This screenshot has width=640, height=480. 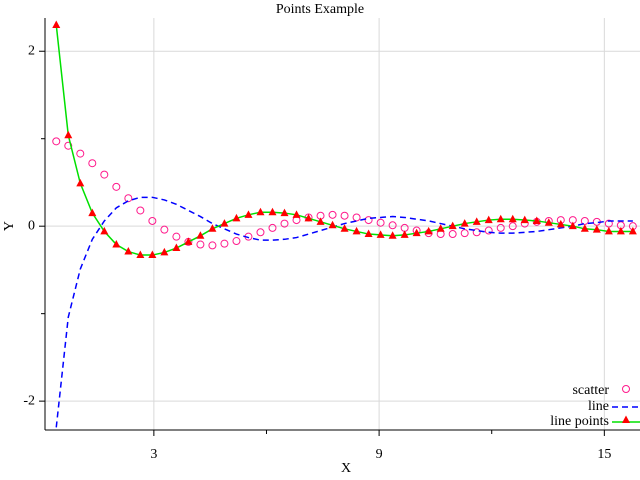 I want to click on x-axis-label: X, so click(x=346, y=468).